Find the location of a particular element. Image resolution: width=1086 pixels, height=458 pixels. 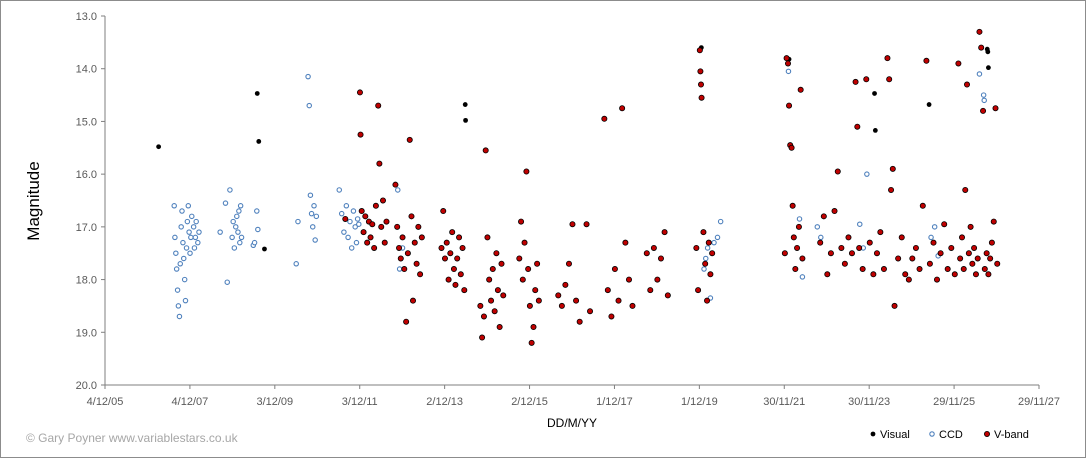

x-tick-label: 3/12/09 is located at coordinates (274, 402).